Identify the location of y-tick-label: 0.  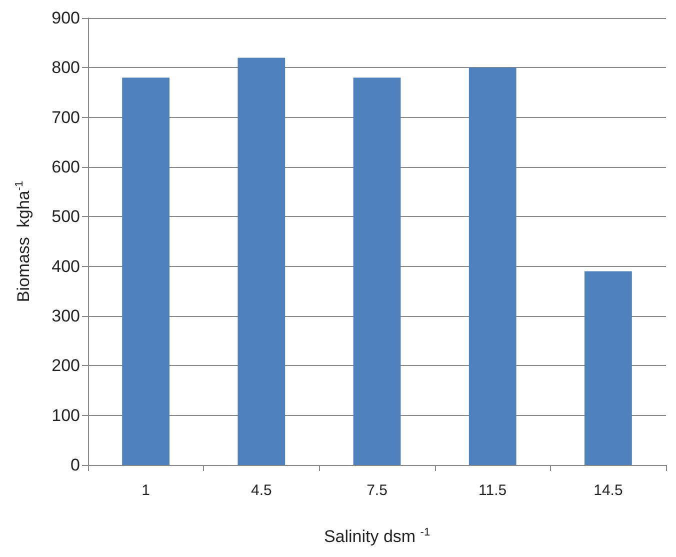
(75, 465).